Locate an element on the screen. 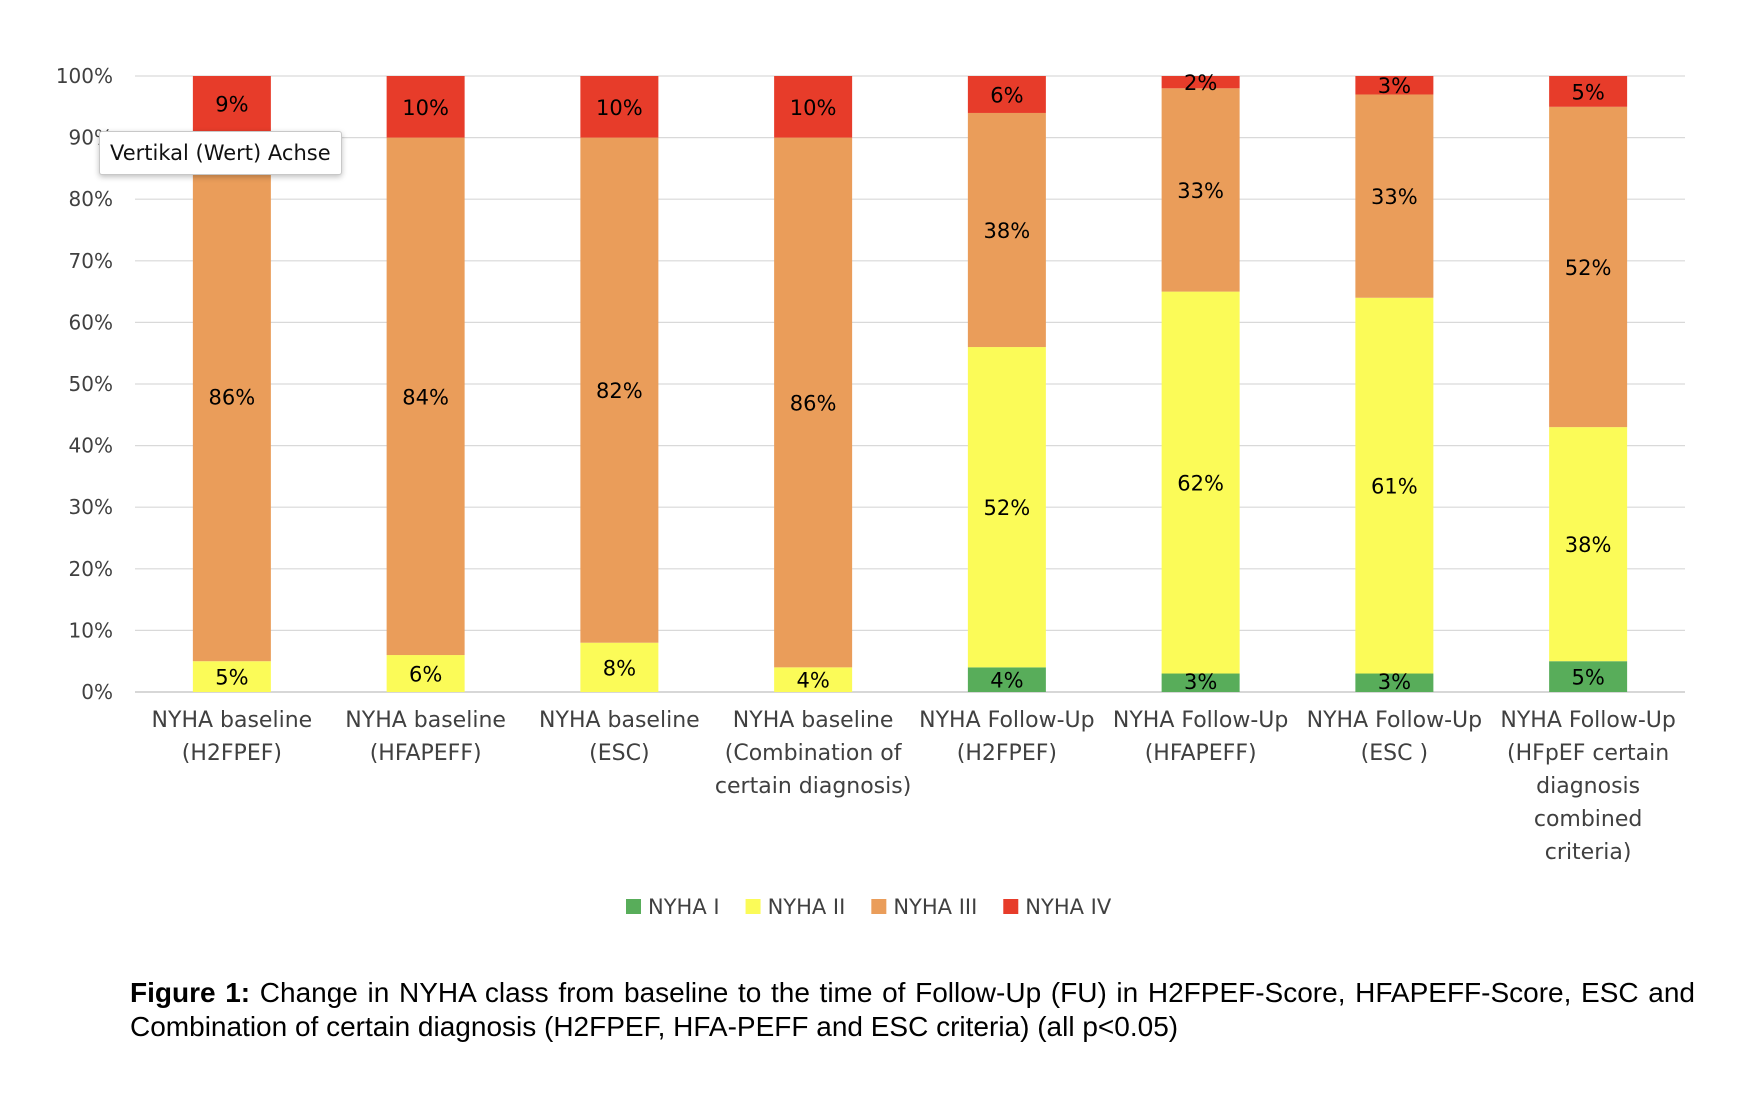 This screenshot has height=1094, width=1752. y-tick-label: 70% is located at coordinates (91, 261).